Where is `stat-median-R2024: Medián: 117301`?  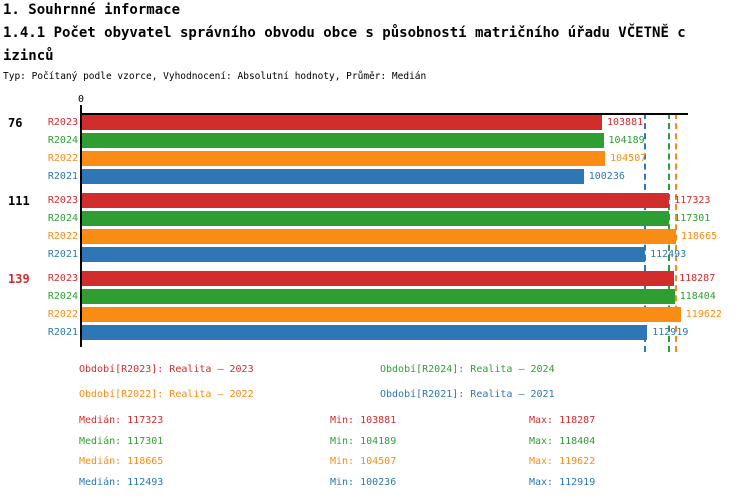
stat-median-R2024: Medián: 117301 is located at coordinates (121, 441).